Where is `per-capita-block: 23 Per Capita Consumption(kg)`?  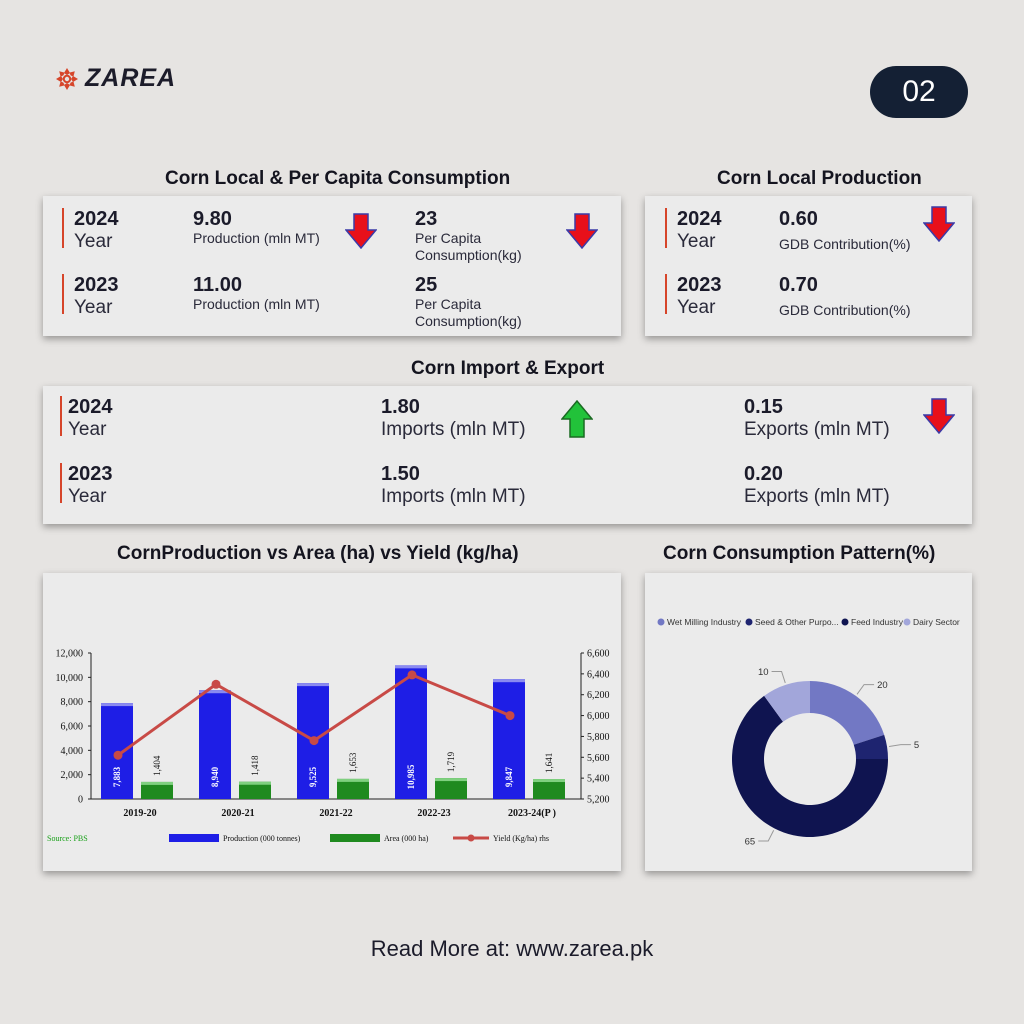 per-capita-block: 23 Per Capita Consumption(kg) is located at coordinates (468, 236).